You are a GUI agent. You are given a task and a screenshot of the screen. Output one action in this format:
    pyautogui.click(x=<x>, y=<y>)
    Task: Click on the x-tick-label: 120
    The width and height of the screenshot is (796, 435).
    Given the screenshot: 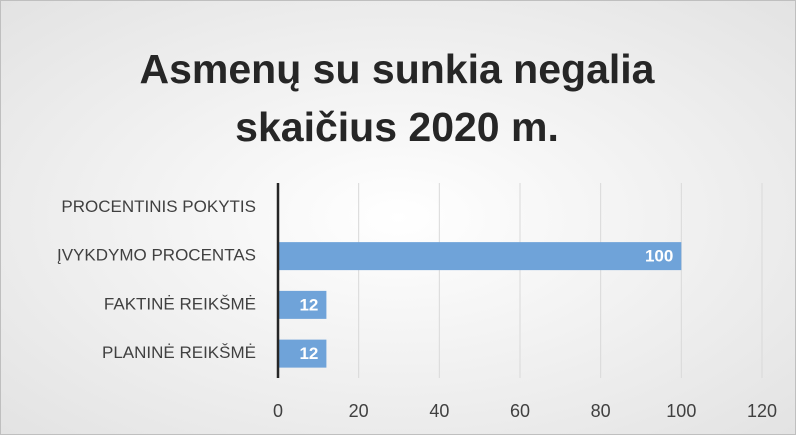 What is the action you would take?
    pyautogui.click(x=762, y=411)
    